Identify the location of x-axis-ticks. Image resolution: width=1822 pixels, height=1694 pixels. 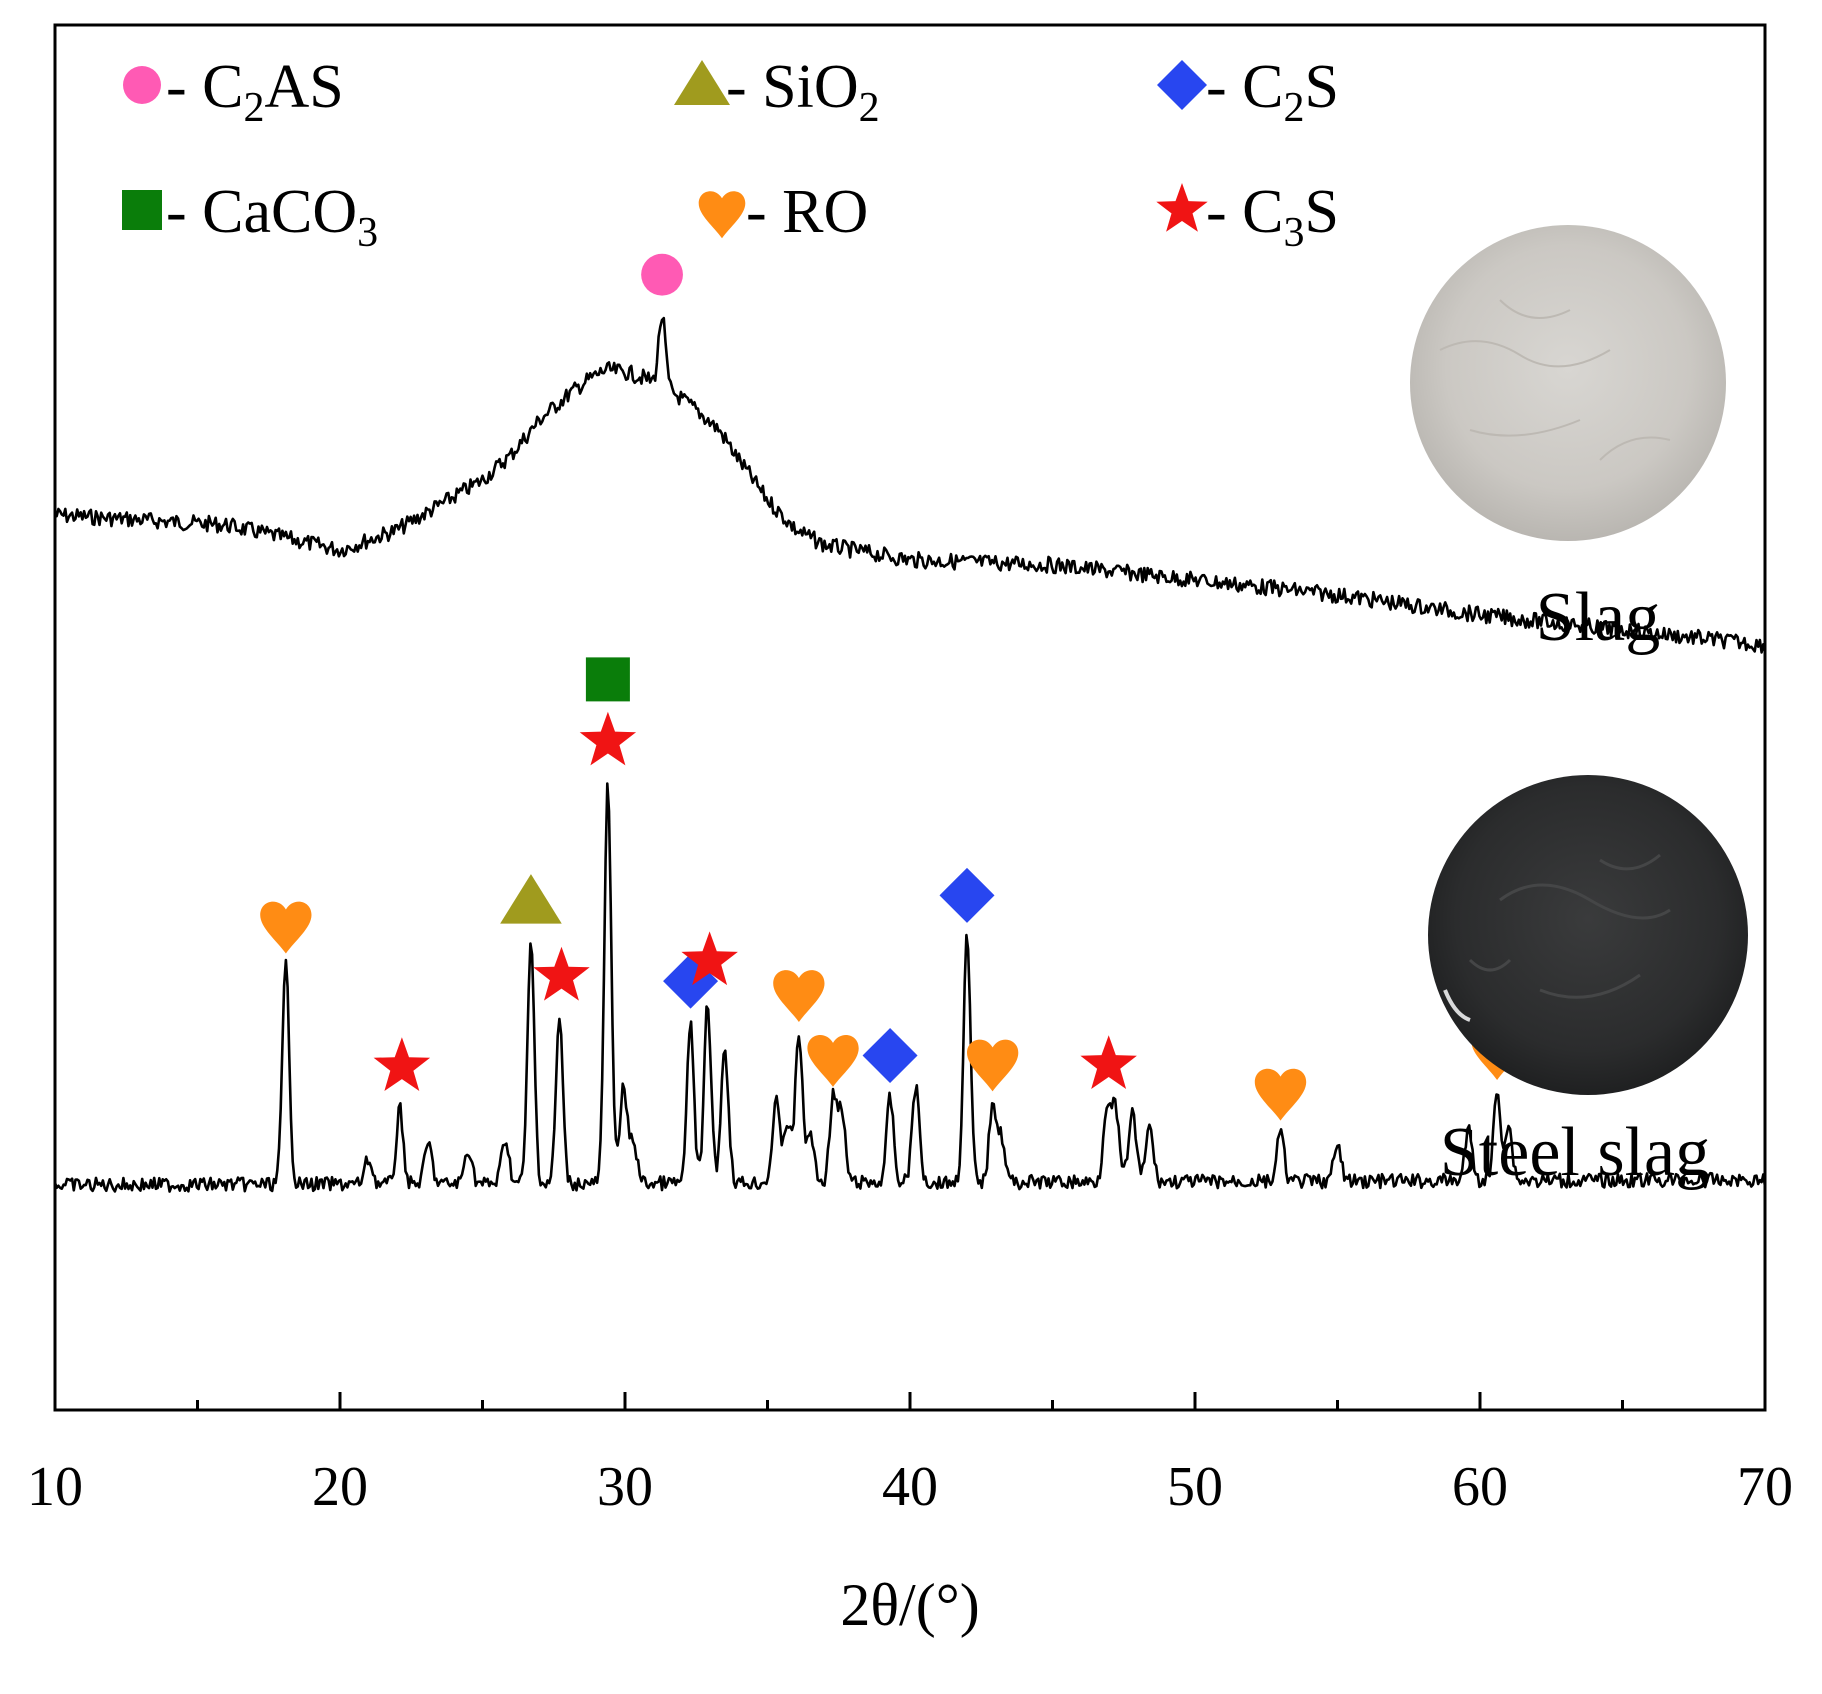
(910, 1401).